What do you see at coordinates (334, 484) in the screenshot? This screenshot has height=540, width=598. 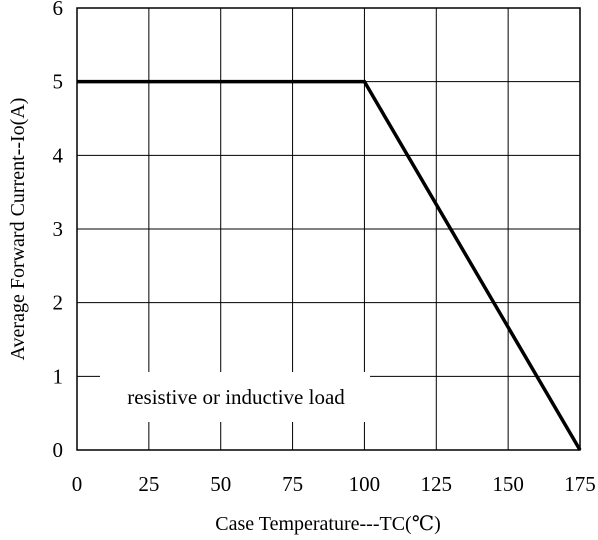 I see `x-tick-labels: 0 25 50 75 100 125 150 175` at bounding box center [334, 484].